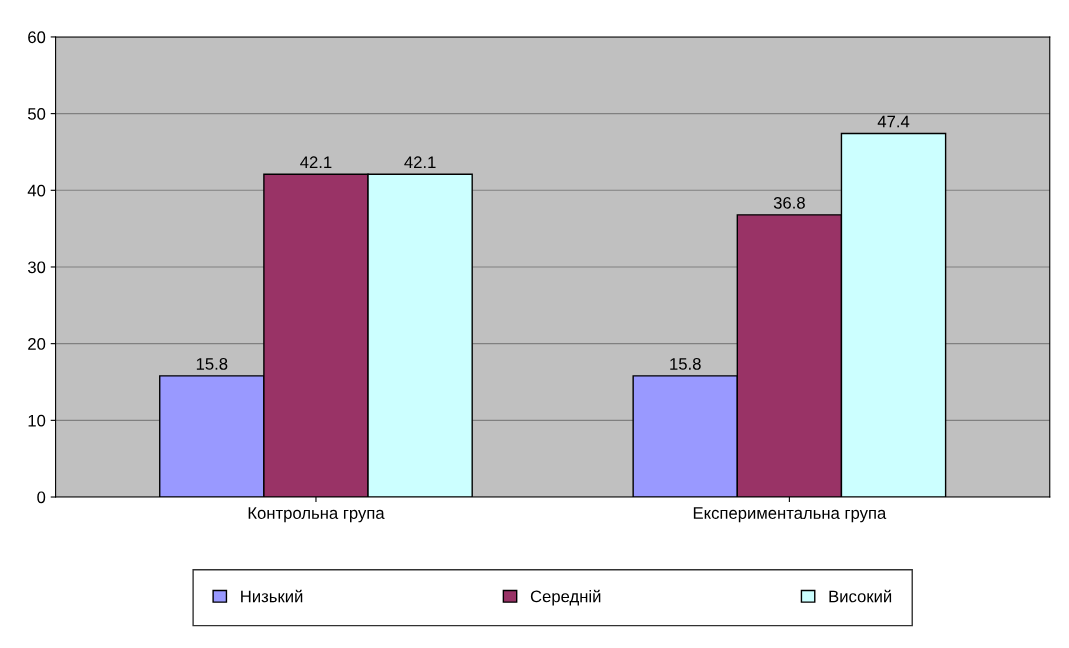  Describe the element at coordinates (36, 267) in the screenshot. I see `y-tick-label: 30` at that location.